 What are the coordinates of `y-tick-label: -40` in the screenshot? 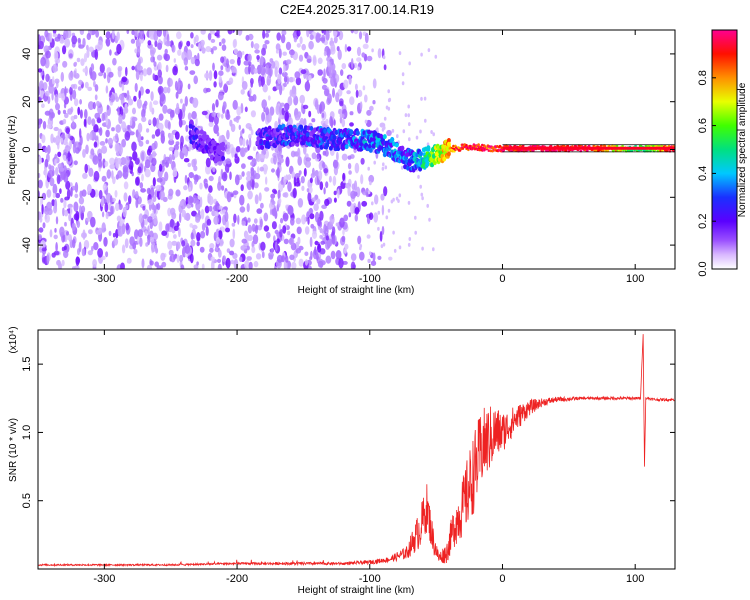 It's located at (27, 245).